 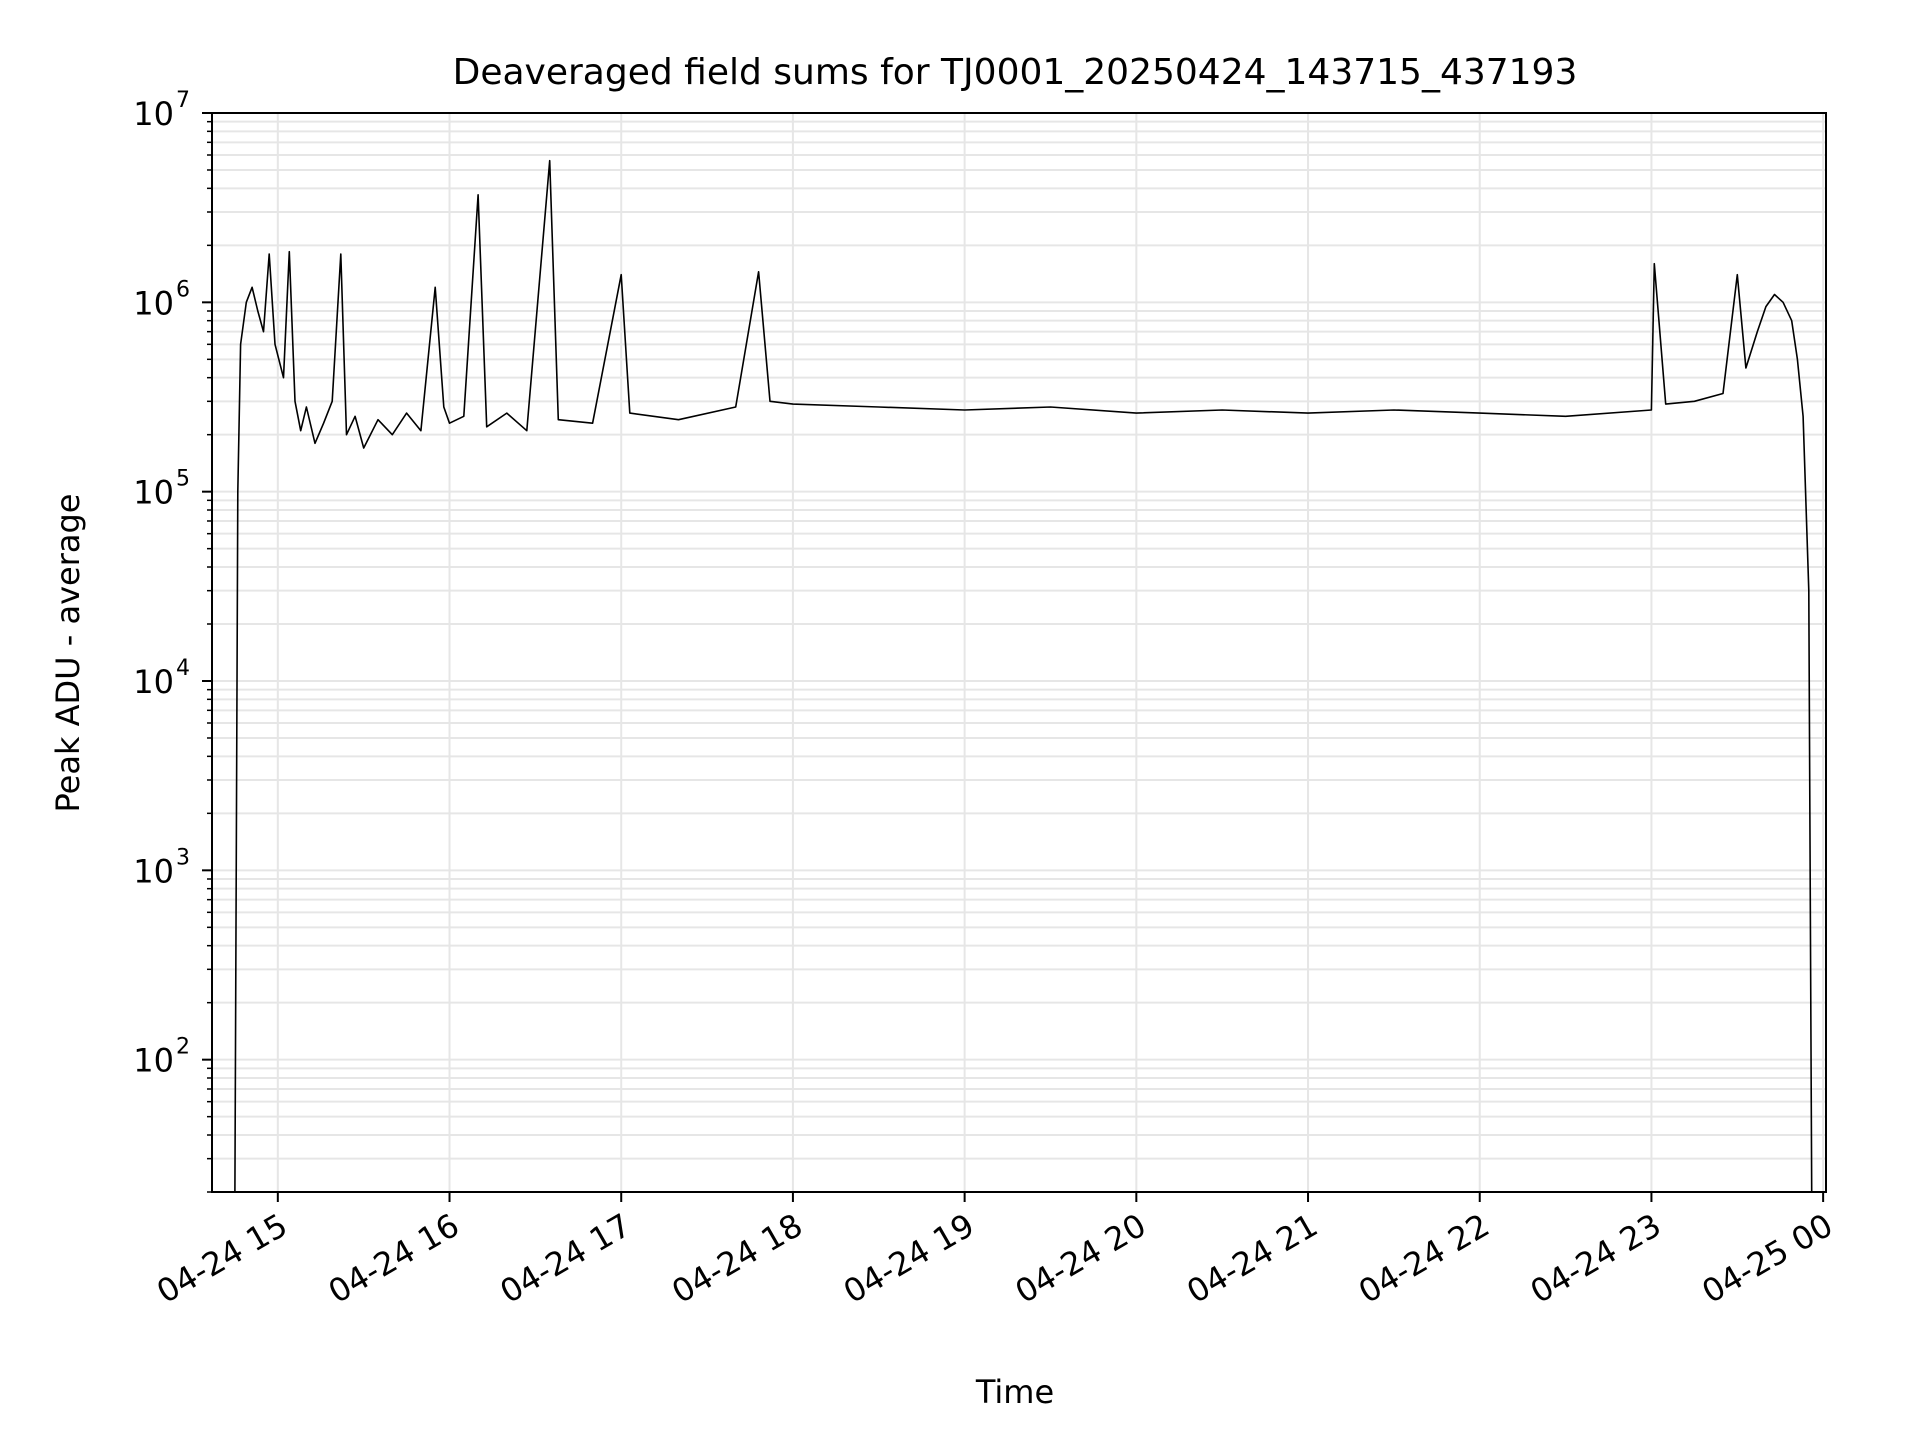 I want to click on y-tick-label-exponent: 6, so click(x=183, y=289).